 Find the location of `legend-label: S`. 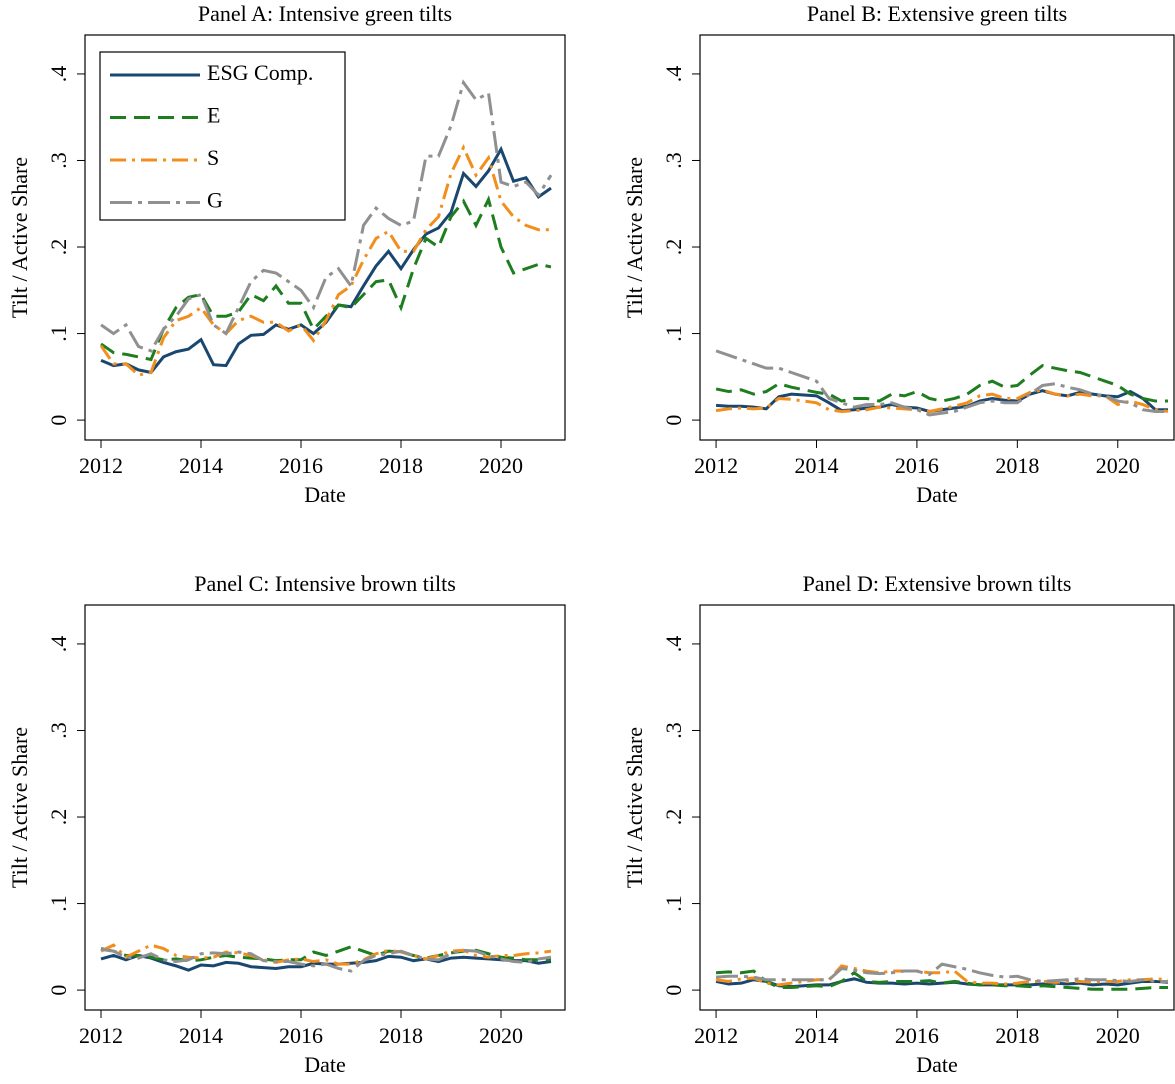

legend-label: S is located at coordinates (213, 157).